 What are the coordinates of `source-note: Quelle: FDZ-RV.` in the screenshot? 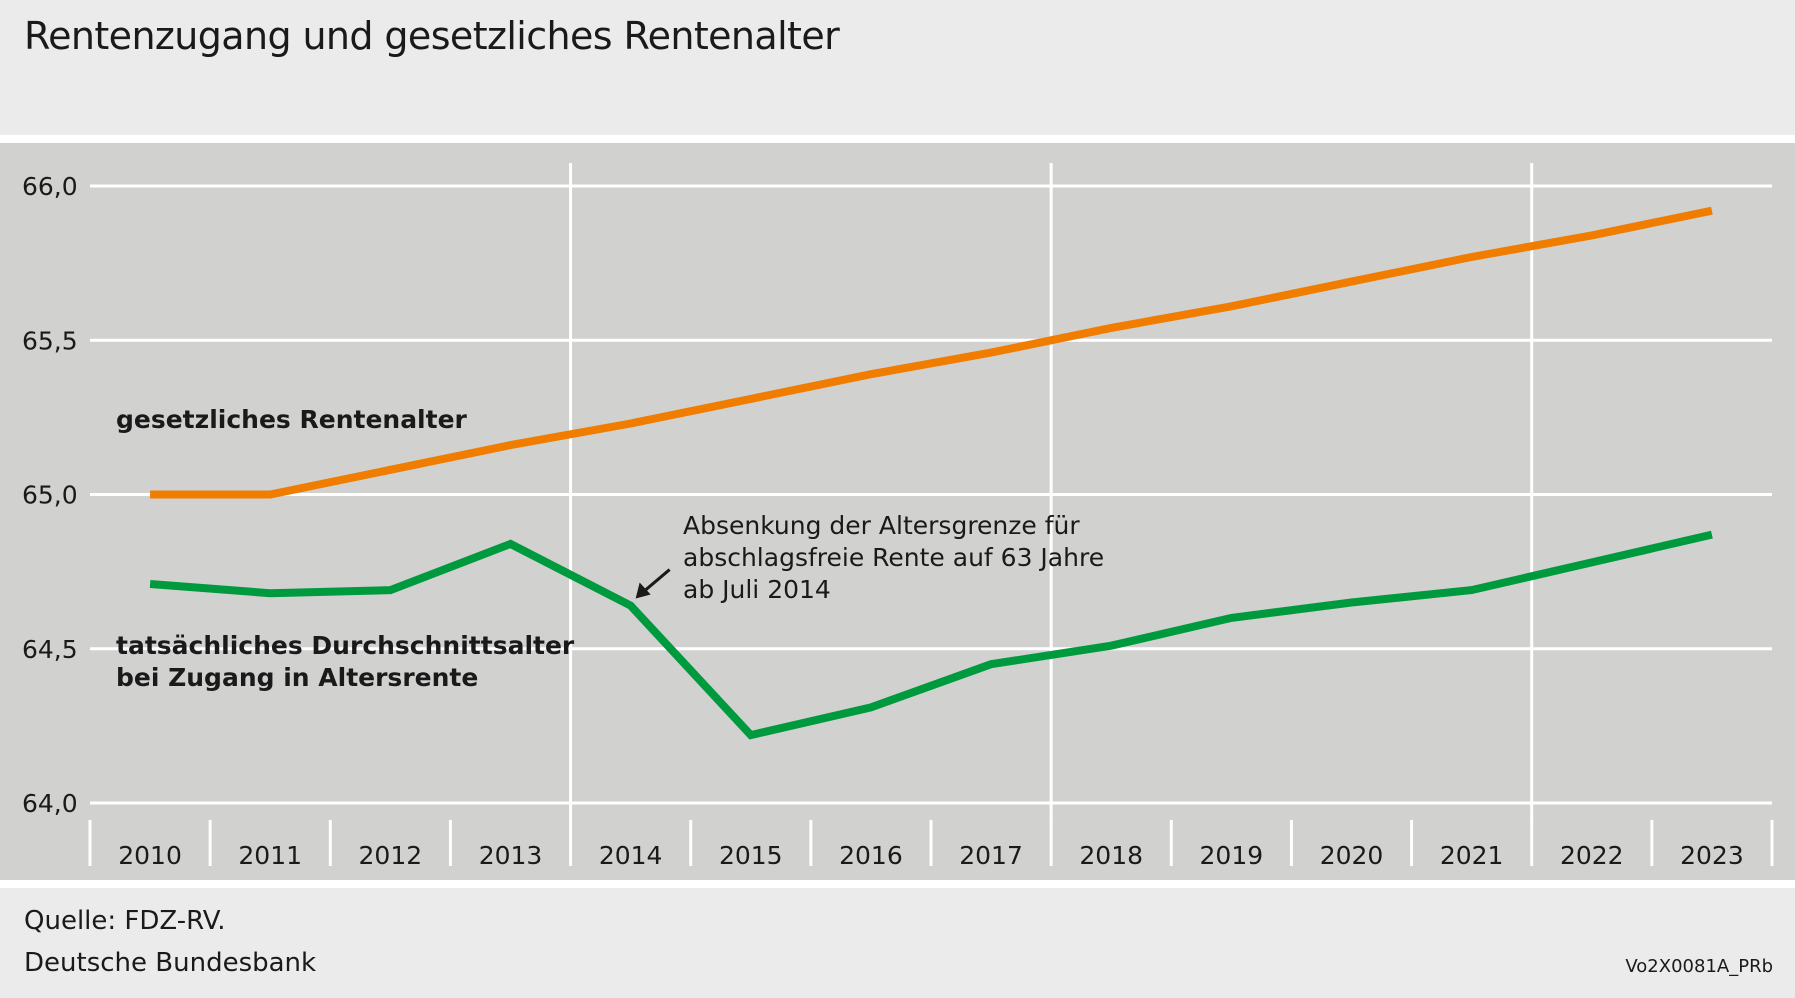 It's located at (125, 921).